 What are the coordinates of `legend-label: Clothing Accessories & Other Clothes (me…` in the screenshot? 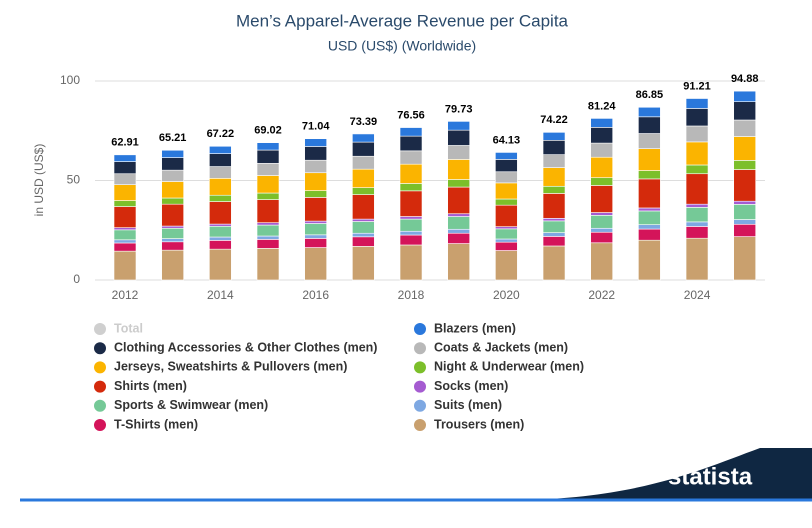 It's located at (245, 347).